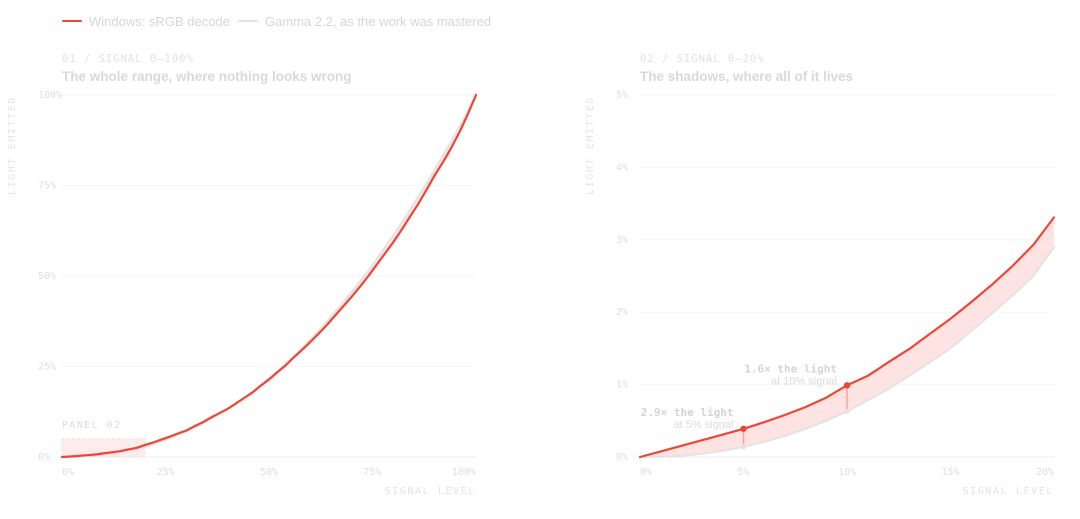 This screenshot has width=1080, height=519. Describe the element at coordinates (47, 186) in the screenshot. I see `panel-1-y-tick-label: 75%` at that location.